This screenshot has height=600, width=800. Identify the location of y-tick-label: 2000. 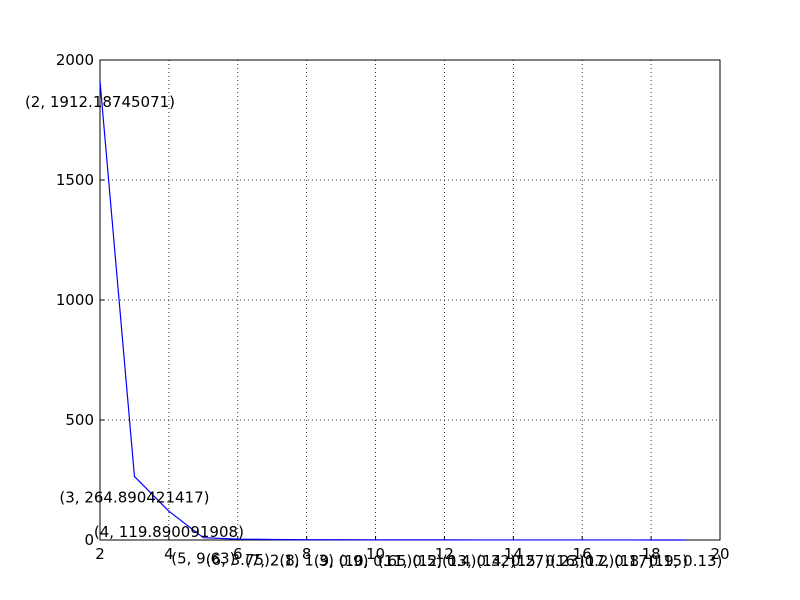
(75, 60).